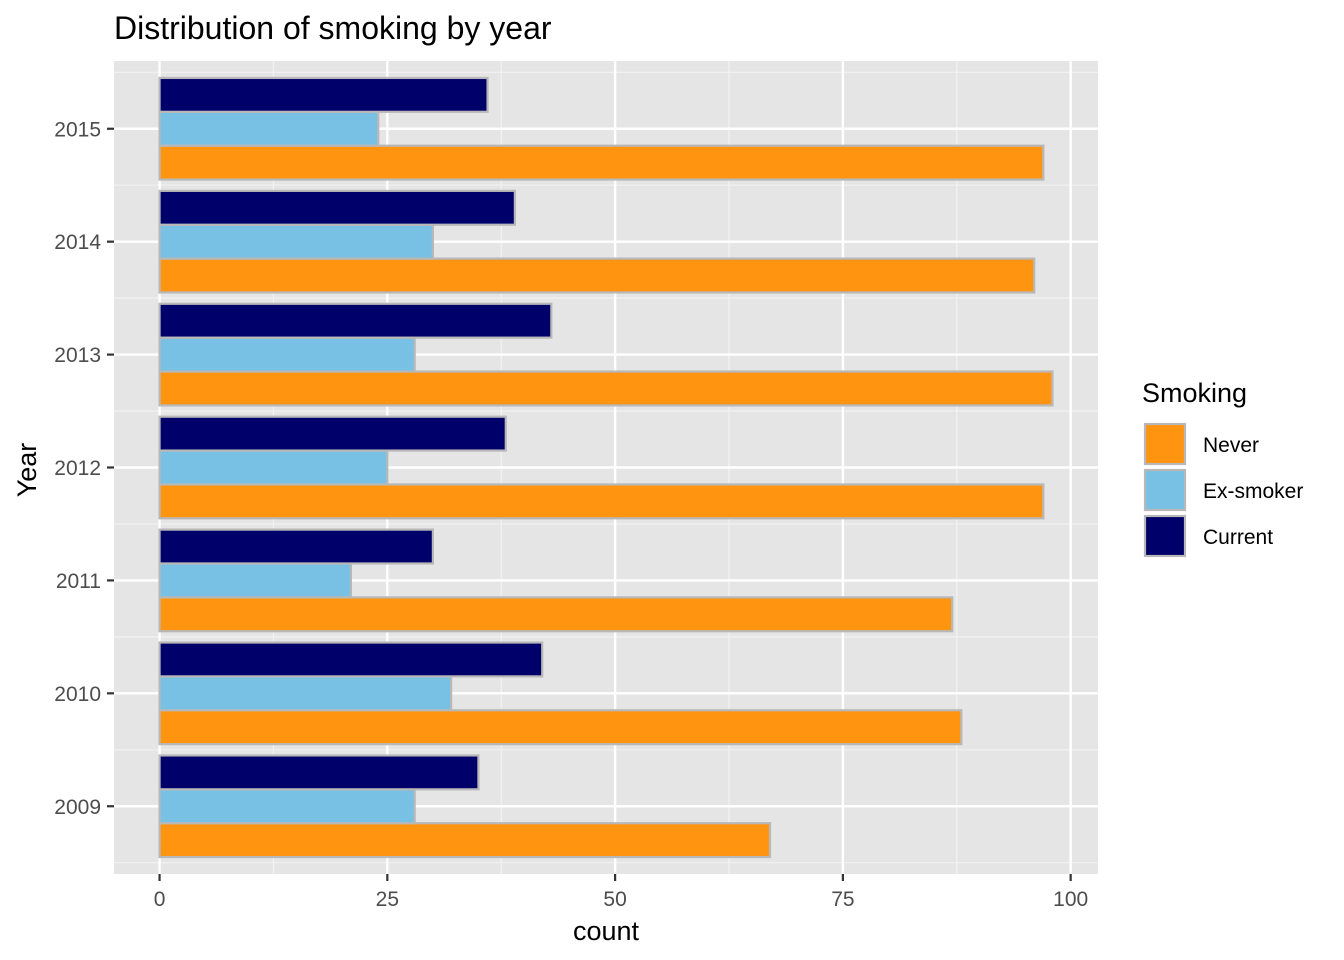  I want to click on bar-current-2015, so click(323, 94).